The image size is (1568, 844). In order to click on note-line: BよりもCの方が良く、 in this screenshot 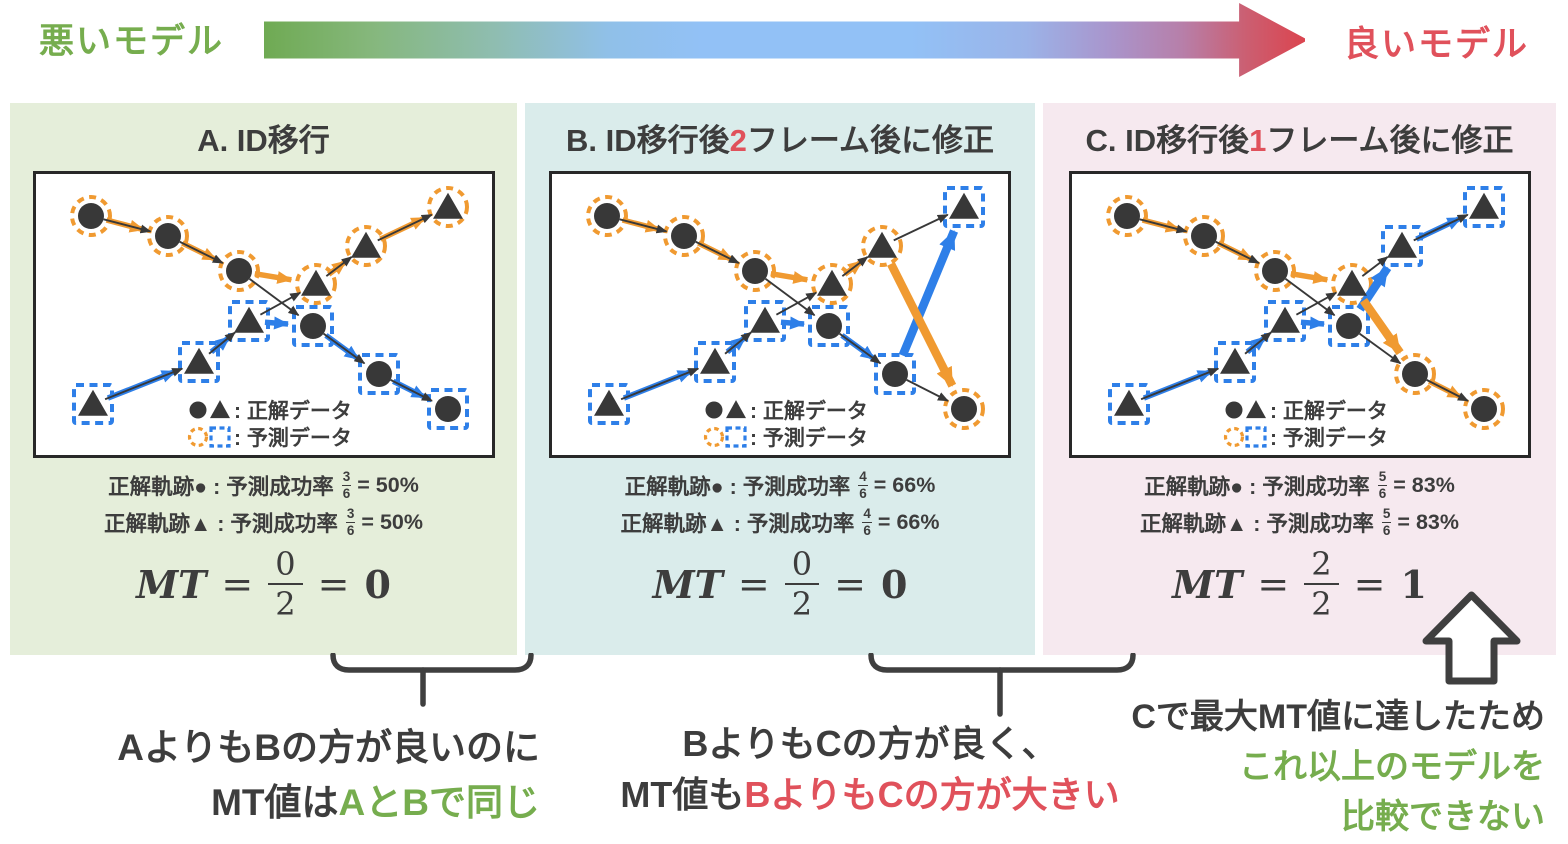, I will do `click(870, 743)`.